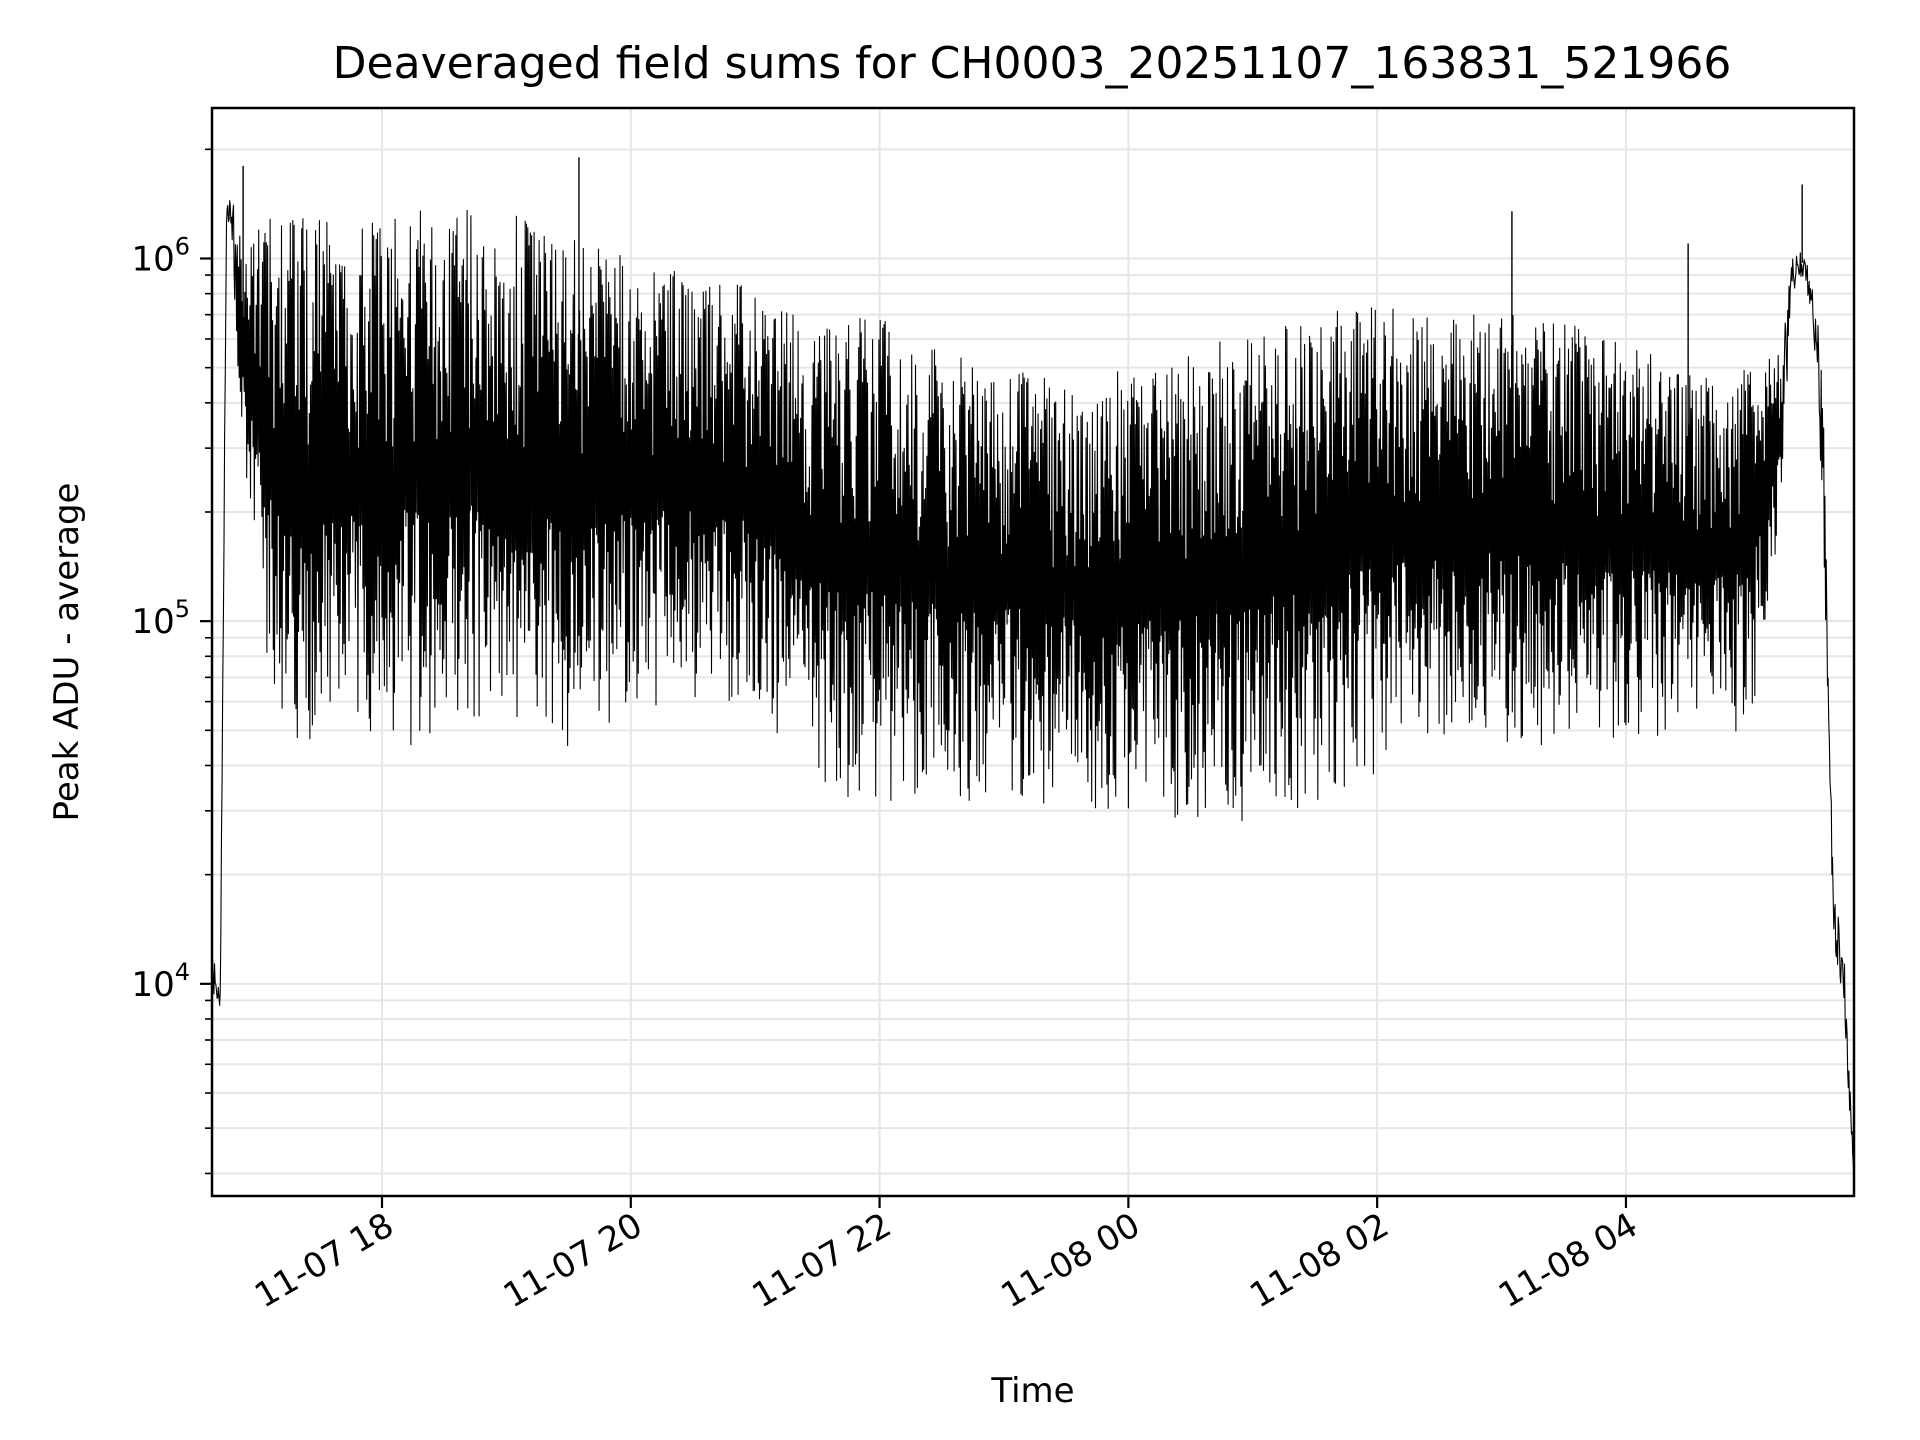 The height and width of the screenshot is (1440, 1920). I want to click on y-tick-exponent: 4, so click(182, 972).